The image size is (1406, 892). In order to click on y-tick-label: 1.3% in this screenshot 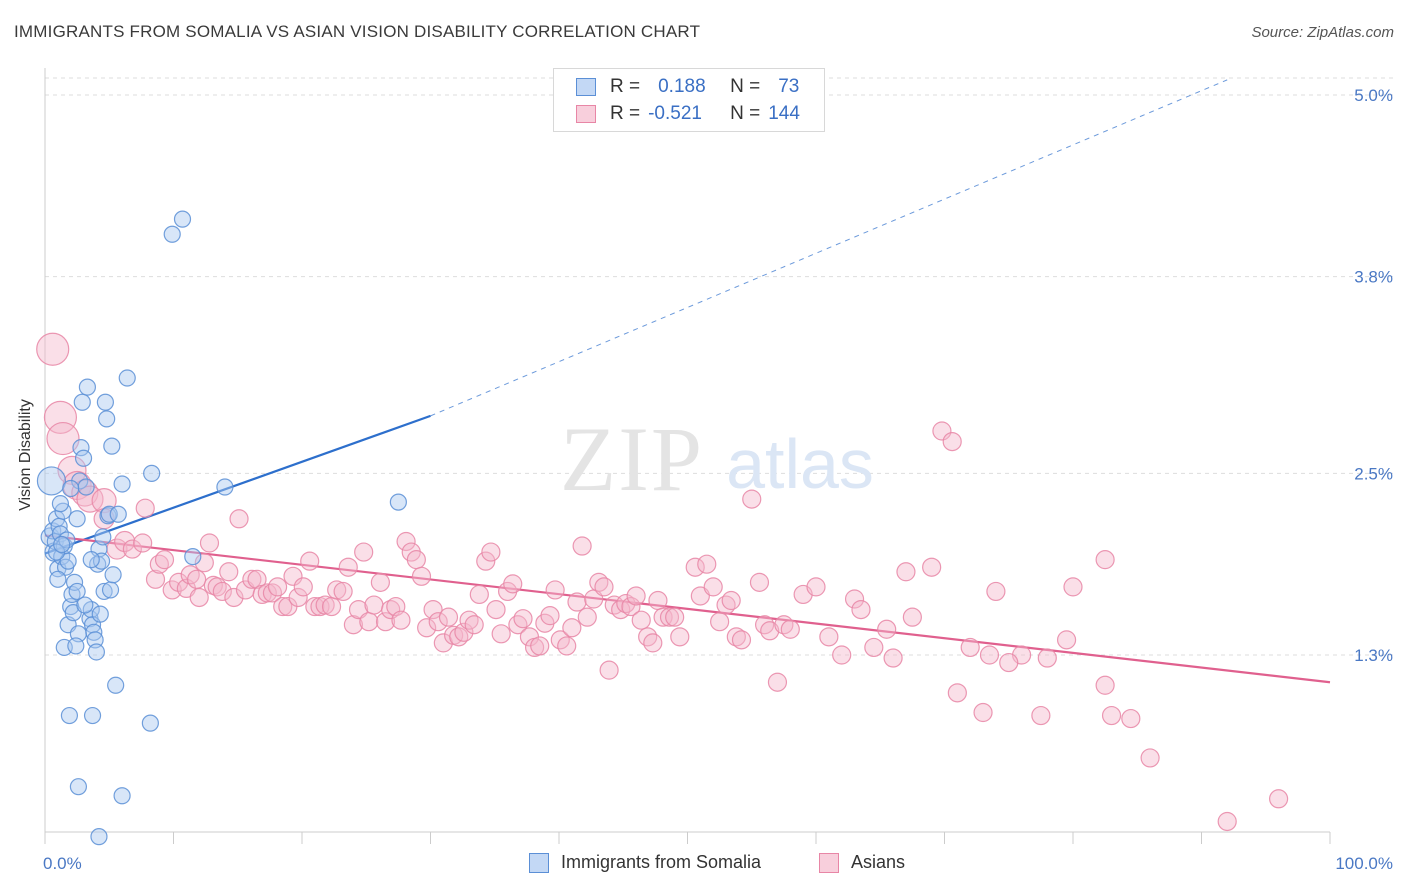, I will do `click(1373, 655)`.